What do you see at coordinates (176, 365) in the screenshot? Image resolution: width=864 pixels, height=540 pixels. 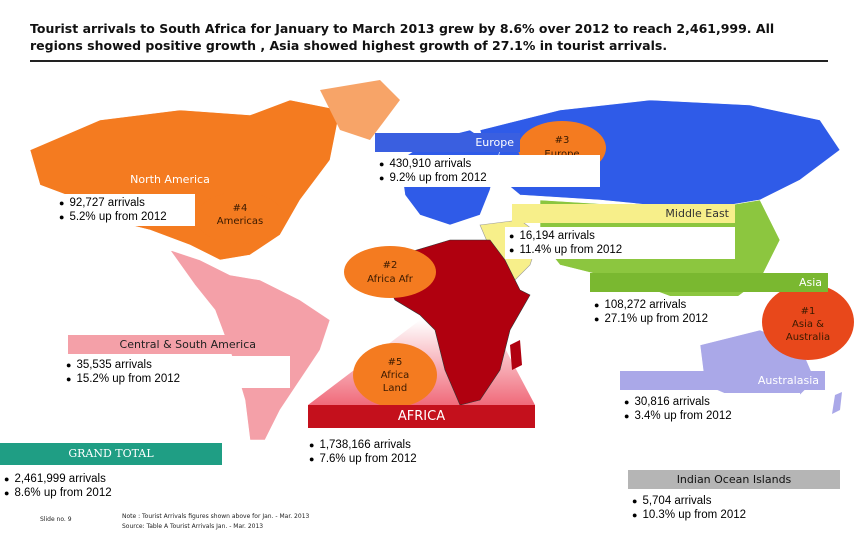 I see `bullet: 35,535 arrivals` at bounding box center [176, 365].